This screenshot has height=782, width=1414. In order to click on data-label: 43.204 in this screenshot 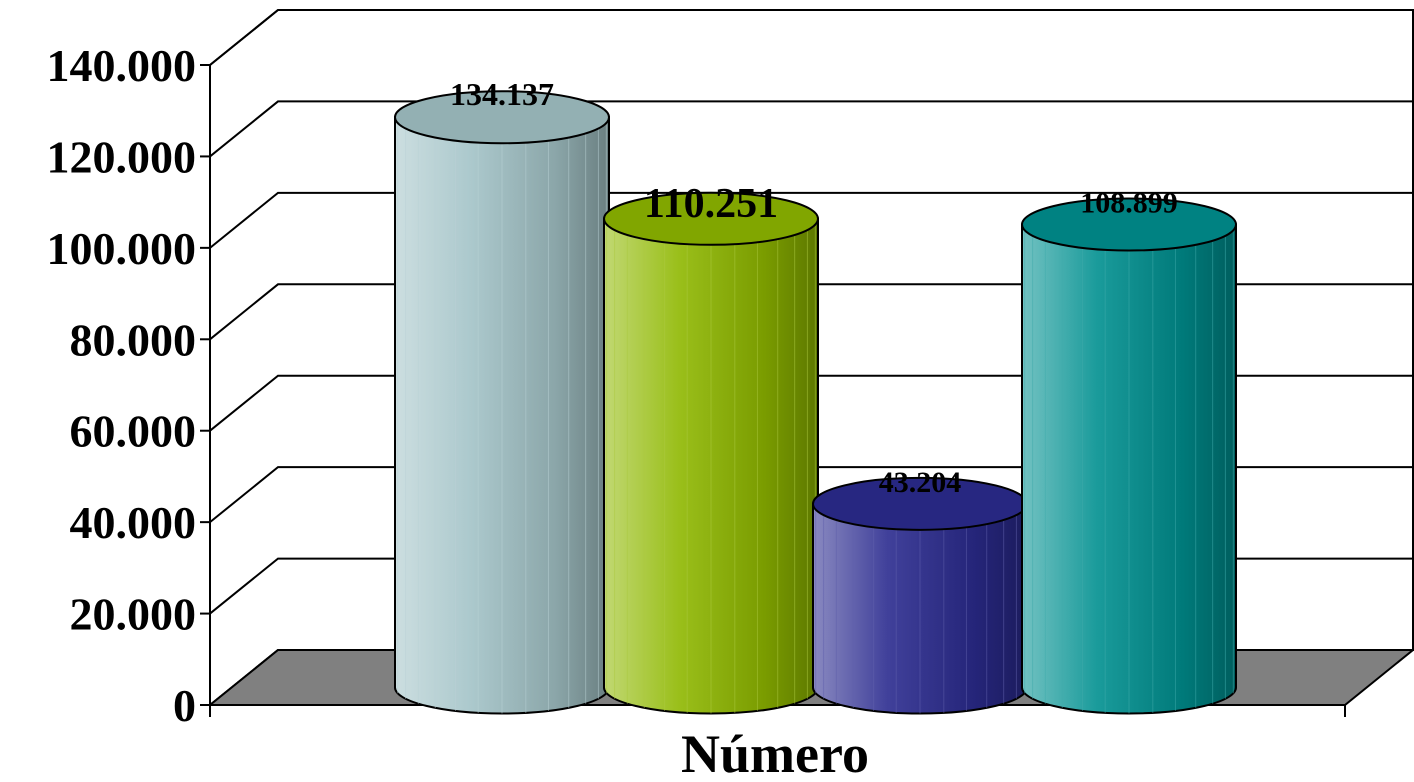, I will do `click(920, 482)`.